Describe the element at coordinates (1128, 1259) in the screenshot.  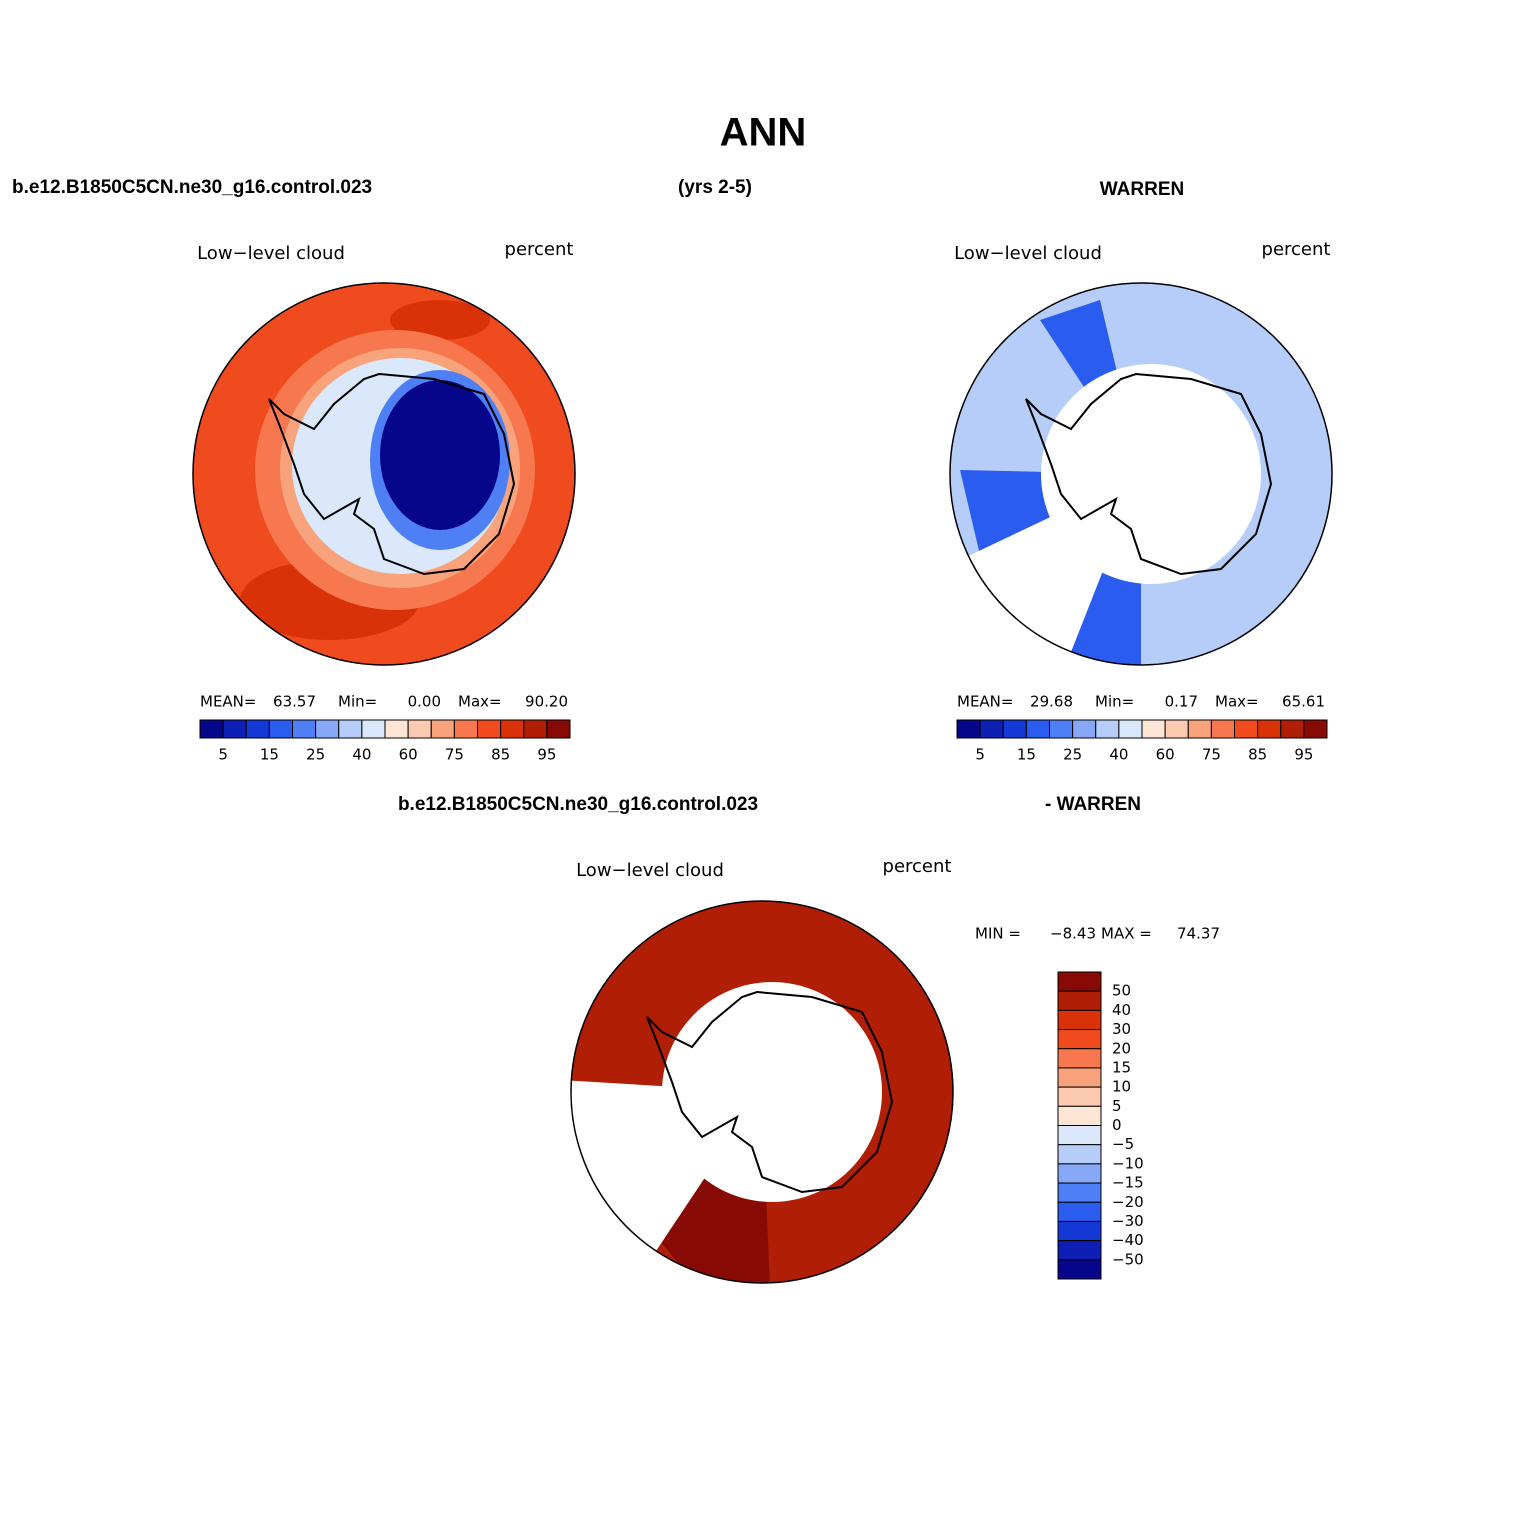
I see `colorbar-label: −50` at that location.